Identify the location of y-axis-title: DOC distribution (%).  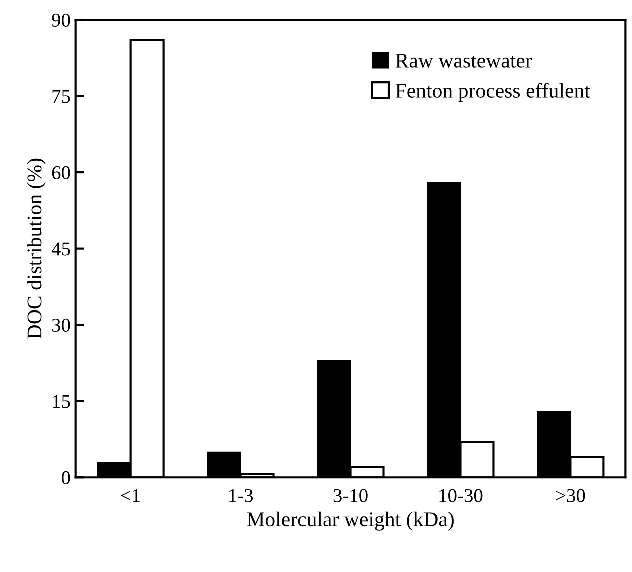
(36, 249).